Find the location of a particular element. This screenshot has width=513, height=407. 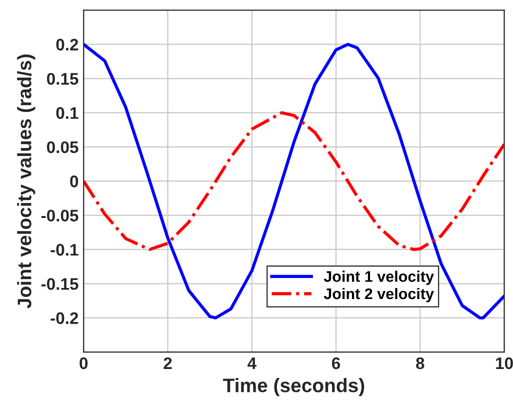

x-tick-label: 10 is located at coordinates (504, 363).